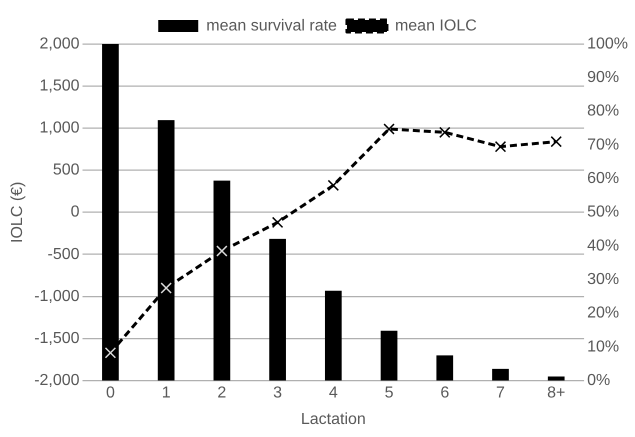 The width and height of the screenshot is (635, 437). What do you see at coordinates (272, 25) in the screenshot?
I see `legend-label: mean survival rate` at bounding box center [272, 25].